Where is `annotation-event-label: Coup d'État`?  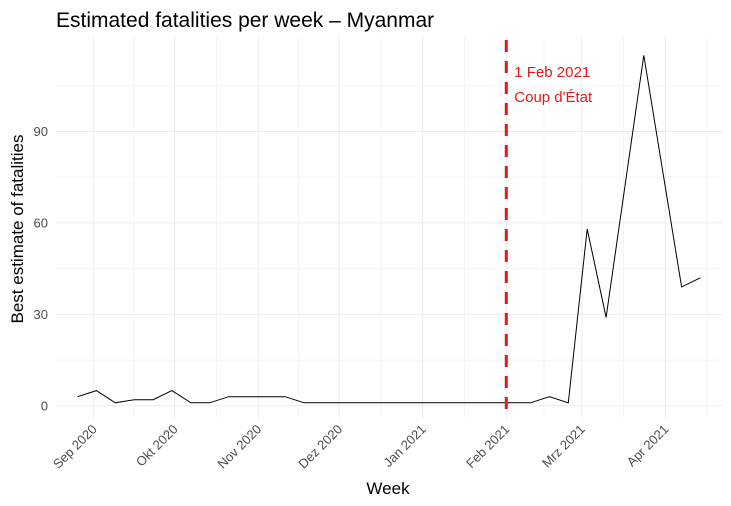
annotation-event-label: Coup d'État is located at coordinates (553, 97).